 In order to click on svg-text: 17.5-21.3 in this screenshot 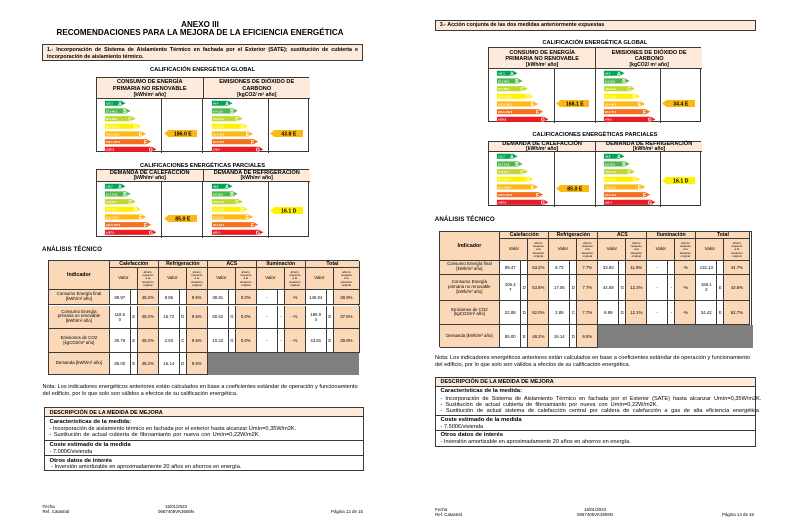, I will do `click(218, 210)`.